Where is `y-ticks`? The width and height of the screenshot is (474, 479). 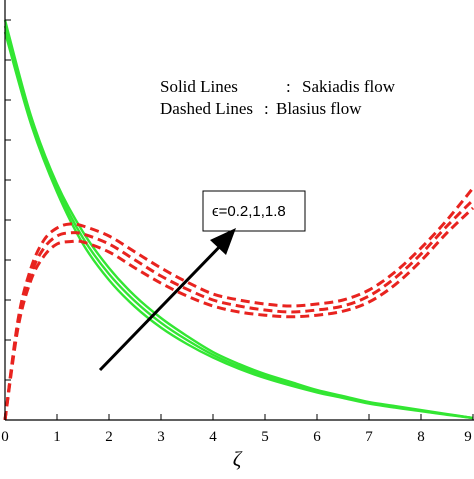
y-ticks is located at coordinates (8, 220).